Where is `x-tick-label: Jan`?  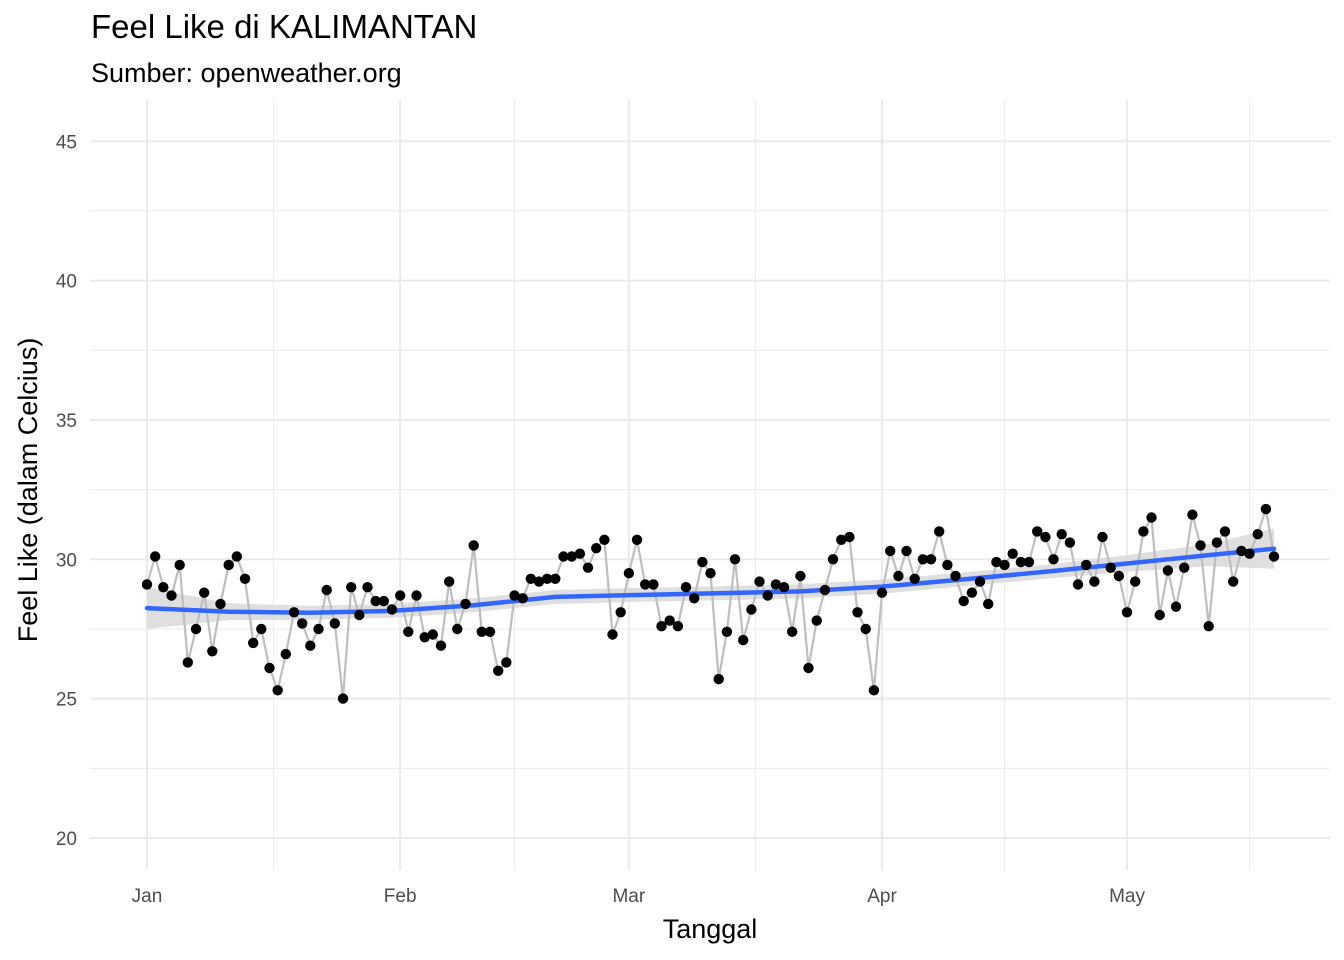
x-tick-label: Jan is located at coordinates (147, 896).